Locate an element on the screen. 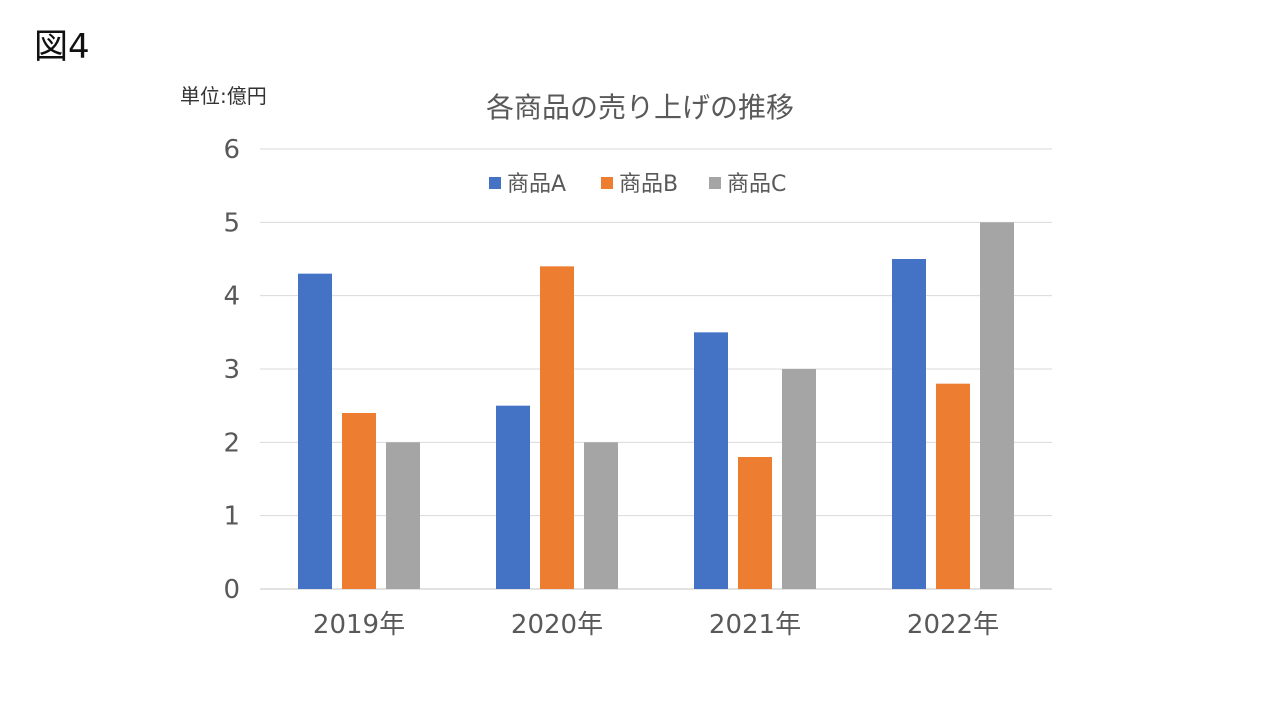 The width and height of the screenshot is (1280, 720). y-axis-ticks: 0 1 2 3 4 5 6 is located at coordinates (231, 370).